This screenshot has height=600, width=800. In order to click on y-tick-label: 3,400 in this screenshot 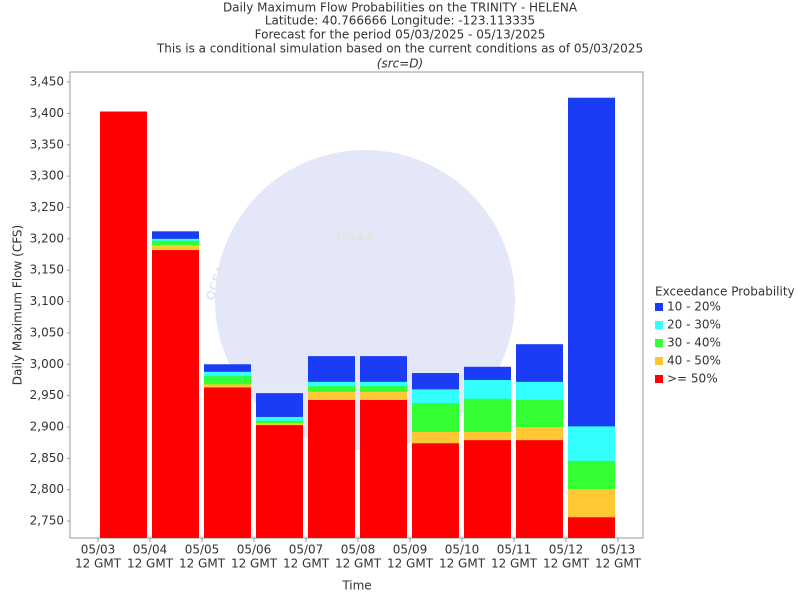, I will do `click(47, 113)`.